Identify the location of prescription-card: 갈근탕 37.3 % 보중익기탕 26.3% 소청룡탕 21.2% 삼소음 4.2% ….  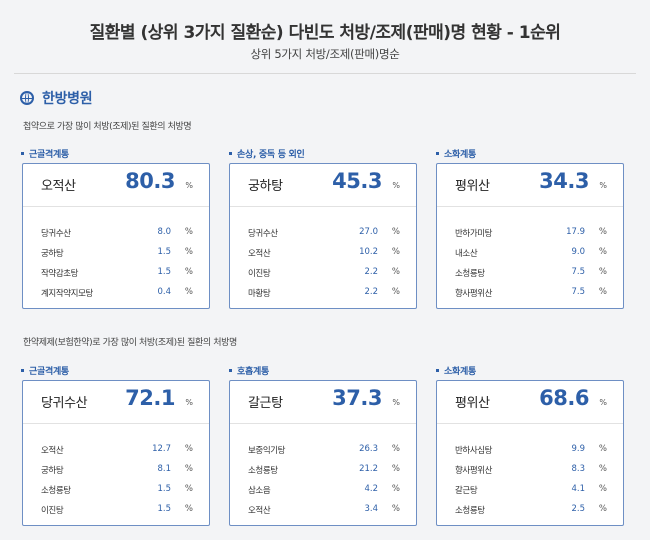
(323, 453).